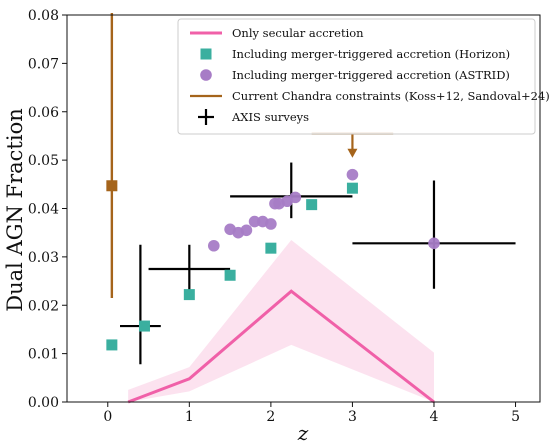  I want to click on legend-swatch-astrid, so click(206, 75).